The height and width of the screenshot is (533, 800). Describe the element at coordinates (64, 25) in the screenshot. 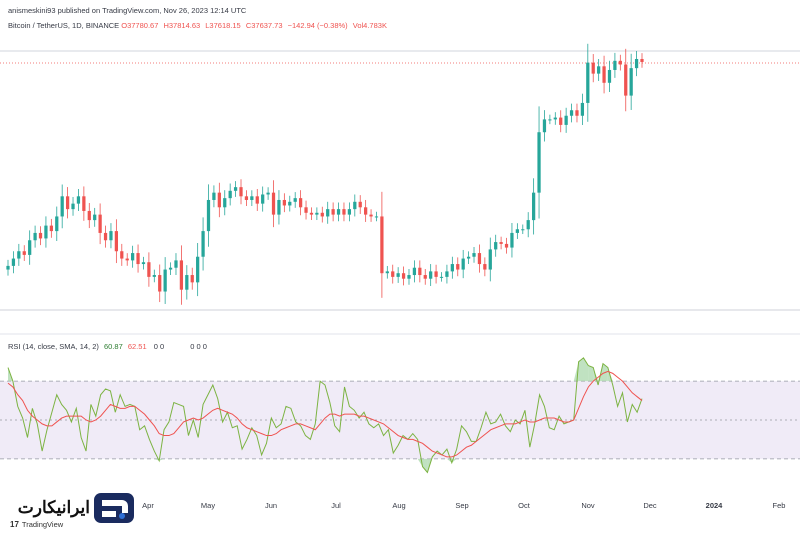

I see `symbol-name: Bitcoin / TetherUS, 1D, BINANCE` at that location.